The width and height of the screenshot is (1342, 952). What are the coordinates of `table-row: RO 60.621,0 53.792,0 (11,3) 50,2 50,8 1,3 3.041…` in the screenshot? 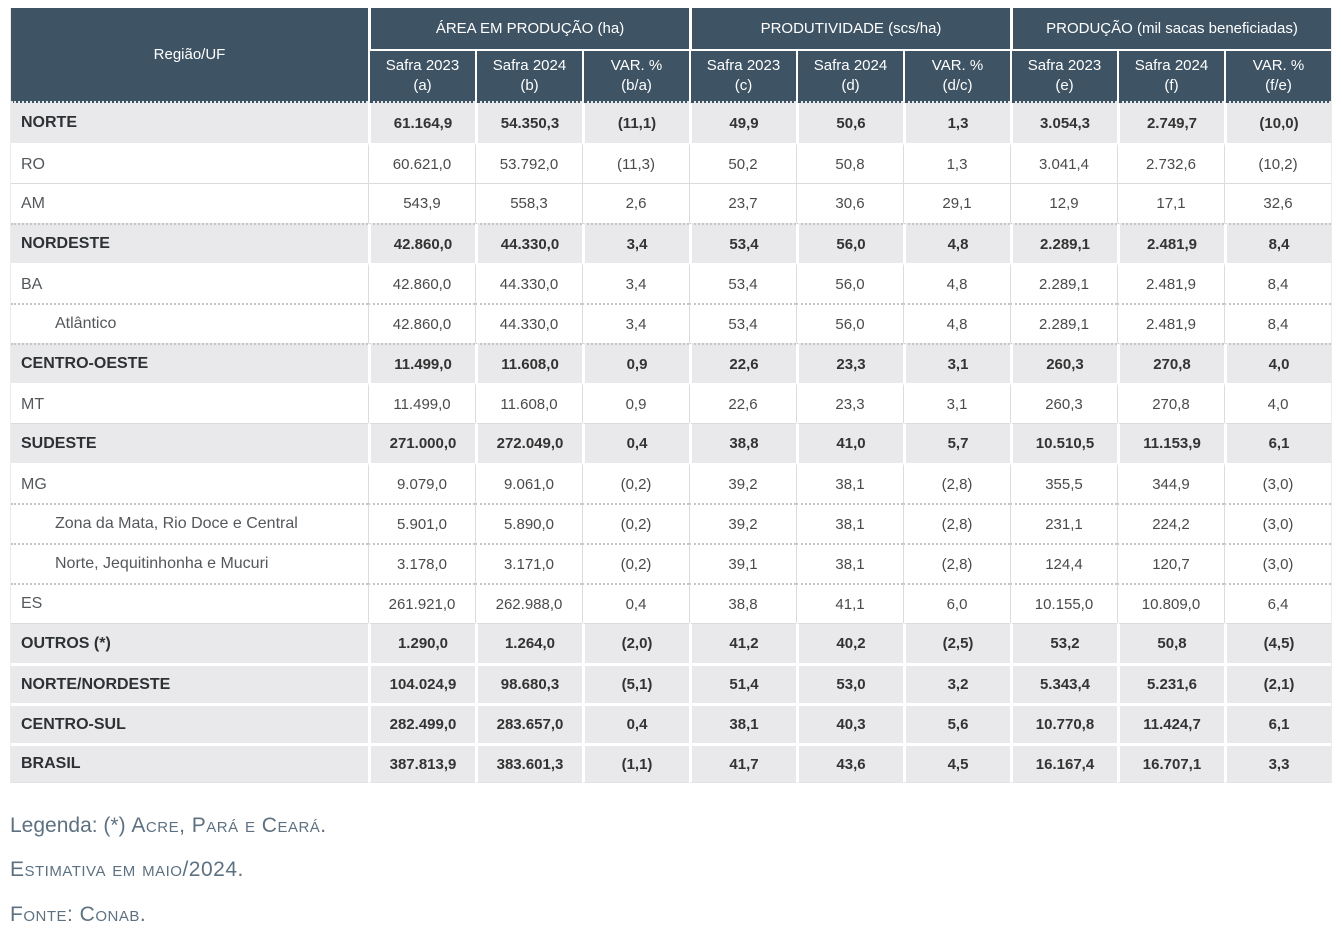 It's located at (671, 163).